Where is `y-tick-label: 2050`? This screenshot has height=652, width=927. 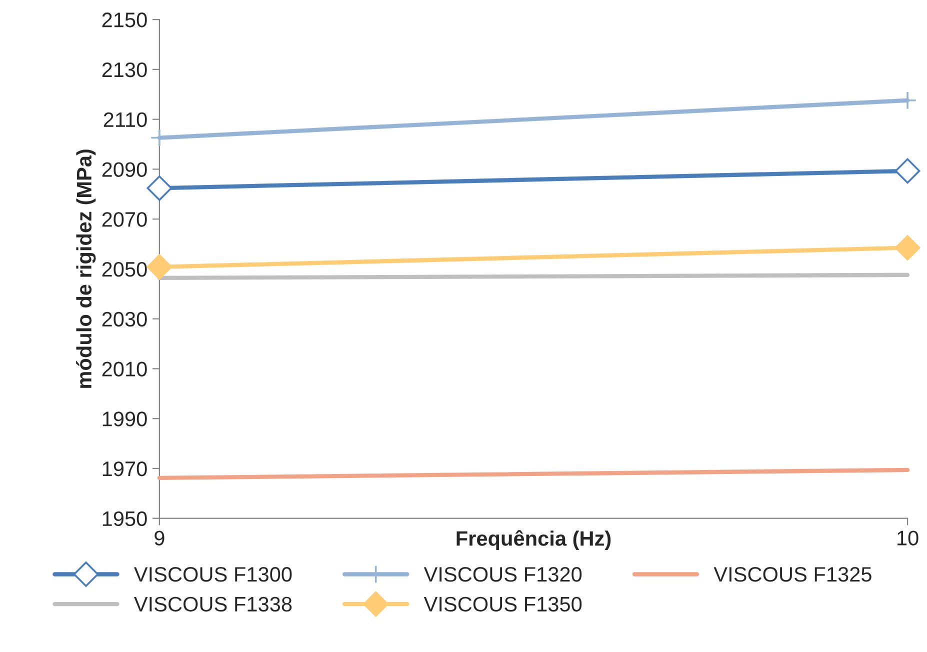
y-tick-label: 2050 is located at coordinates (124, 269).